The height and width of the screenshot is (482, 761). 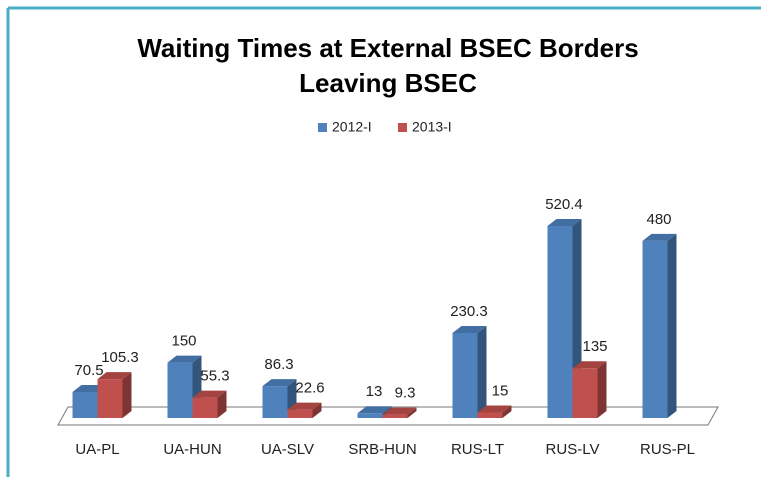 What do you see at coordinates (388, 83) in the screenshot?
I see `chart-title: Leaving BSEC` at bounding box center [388, 83].